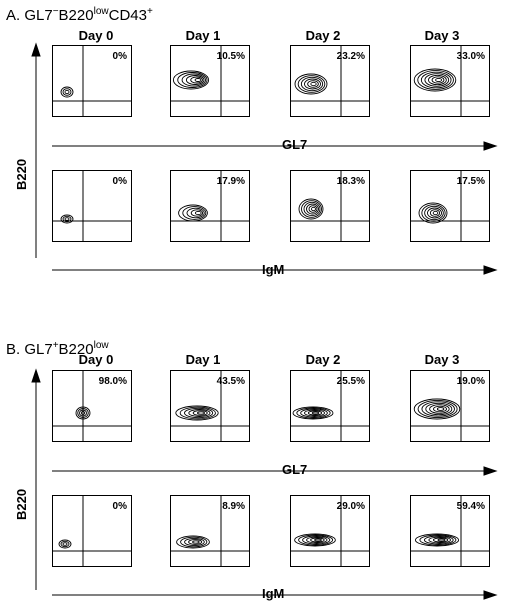  Describe the element at coordinates (350, 506) in the screenshot. I see `gate-percentage: 29.0%` at that location.